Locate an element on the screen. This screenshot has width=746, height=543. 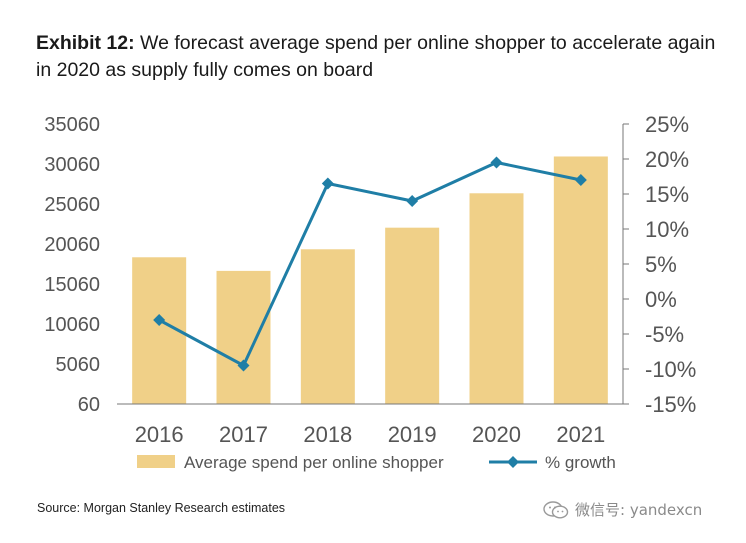
y-right-tick-label: 25% is located at coordinates (667, 124).